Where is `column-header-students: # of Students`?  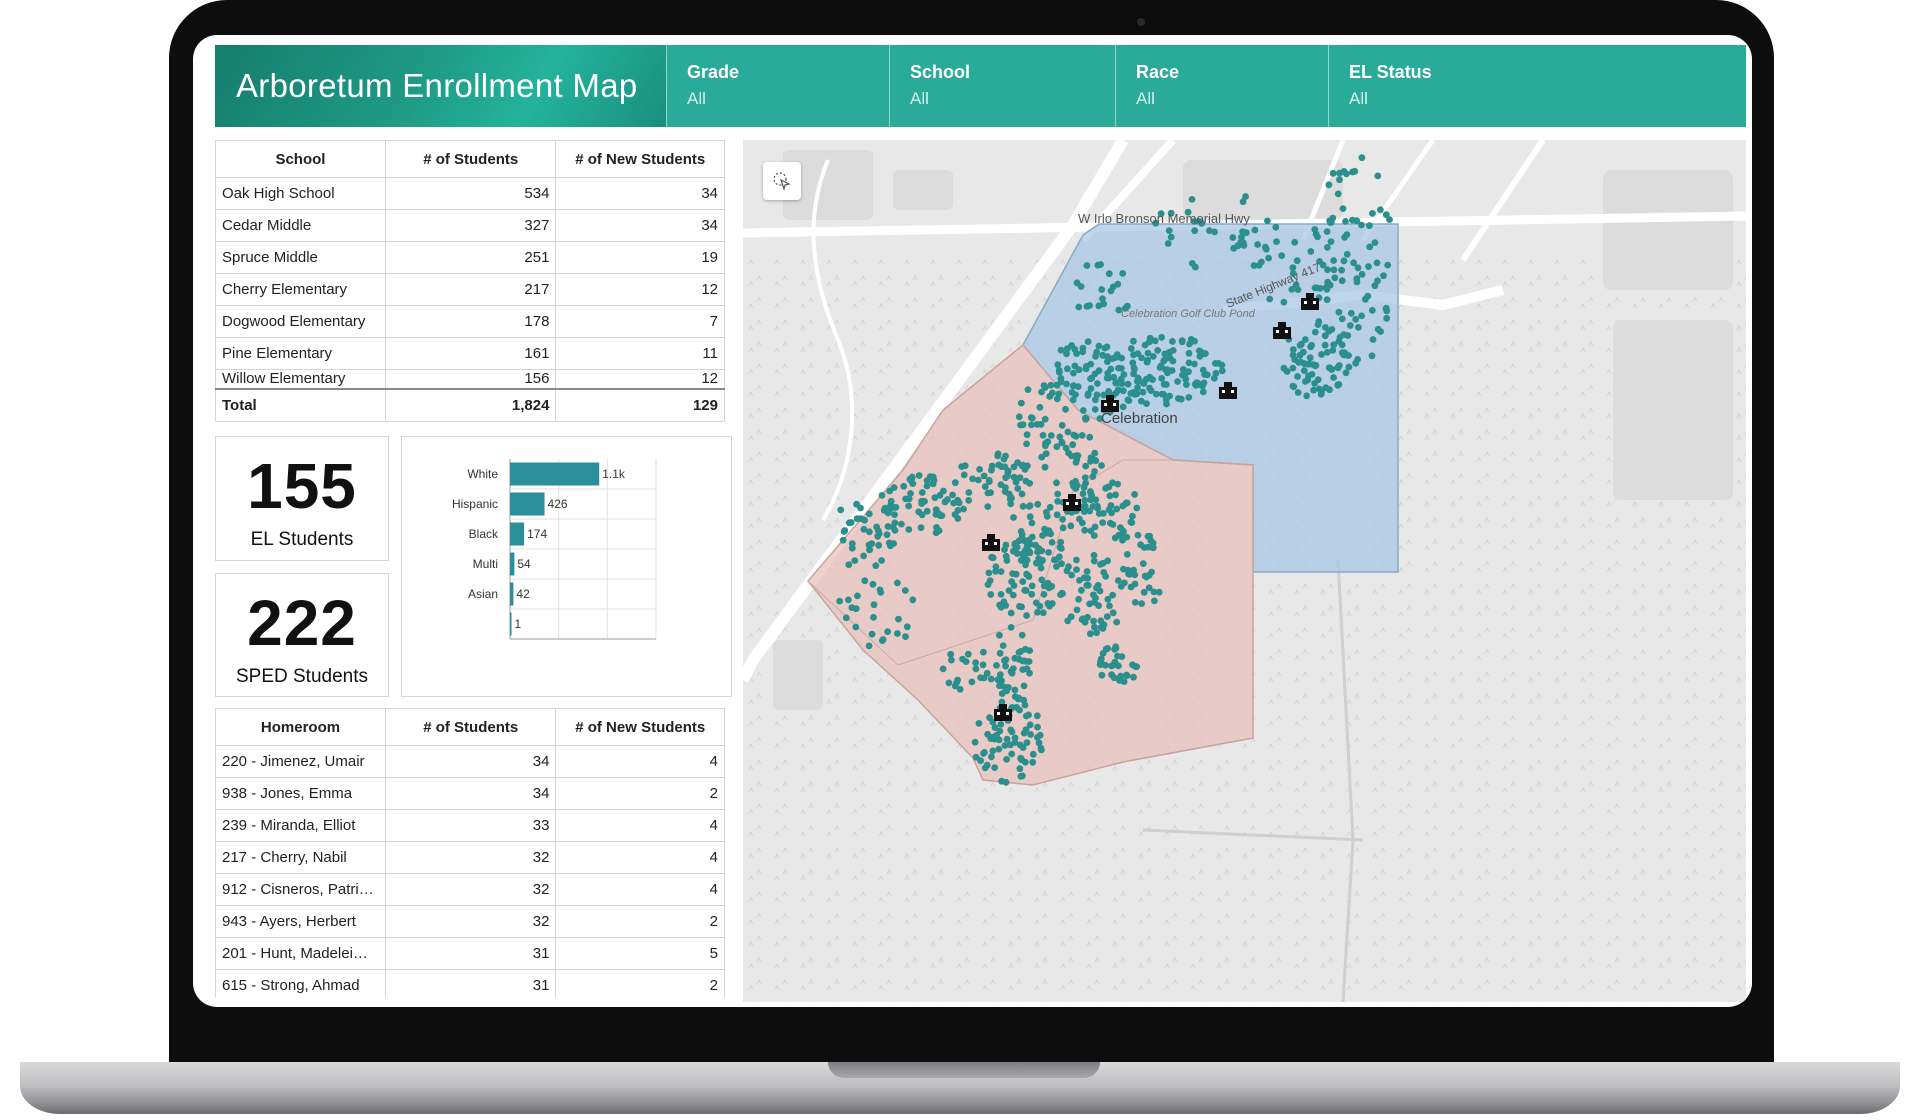
column-header-students: # of Students is located at coordinates (470, 727).